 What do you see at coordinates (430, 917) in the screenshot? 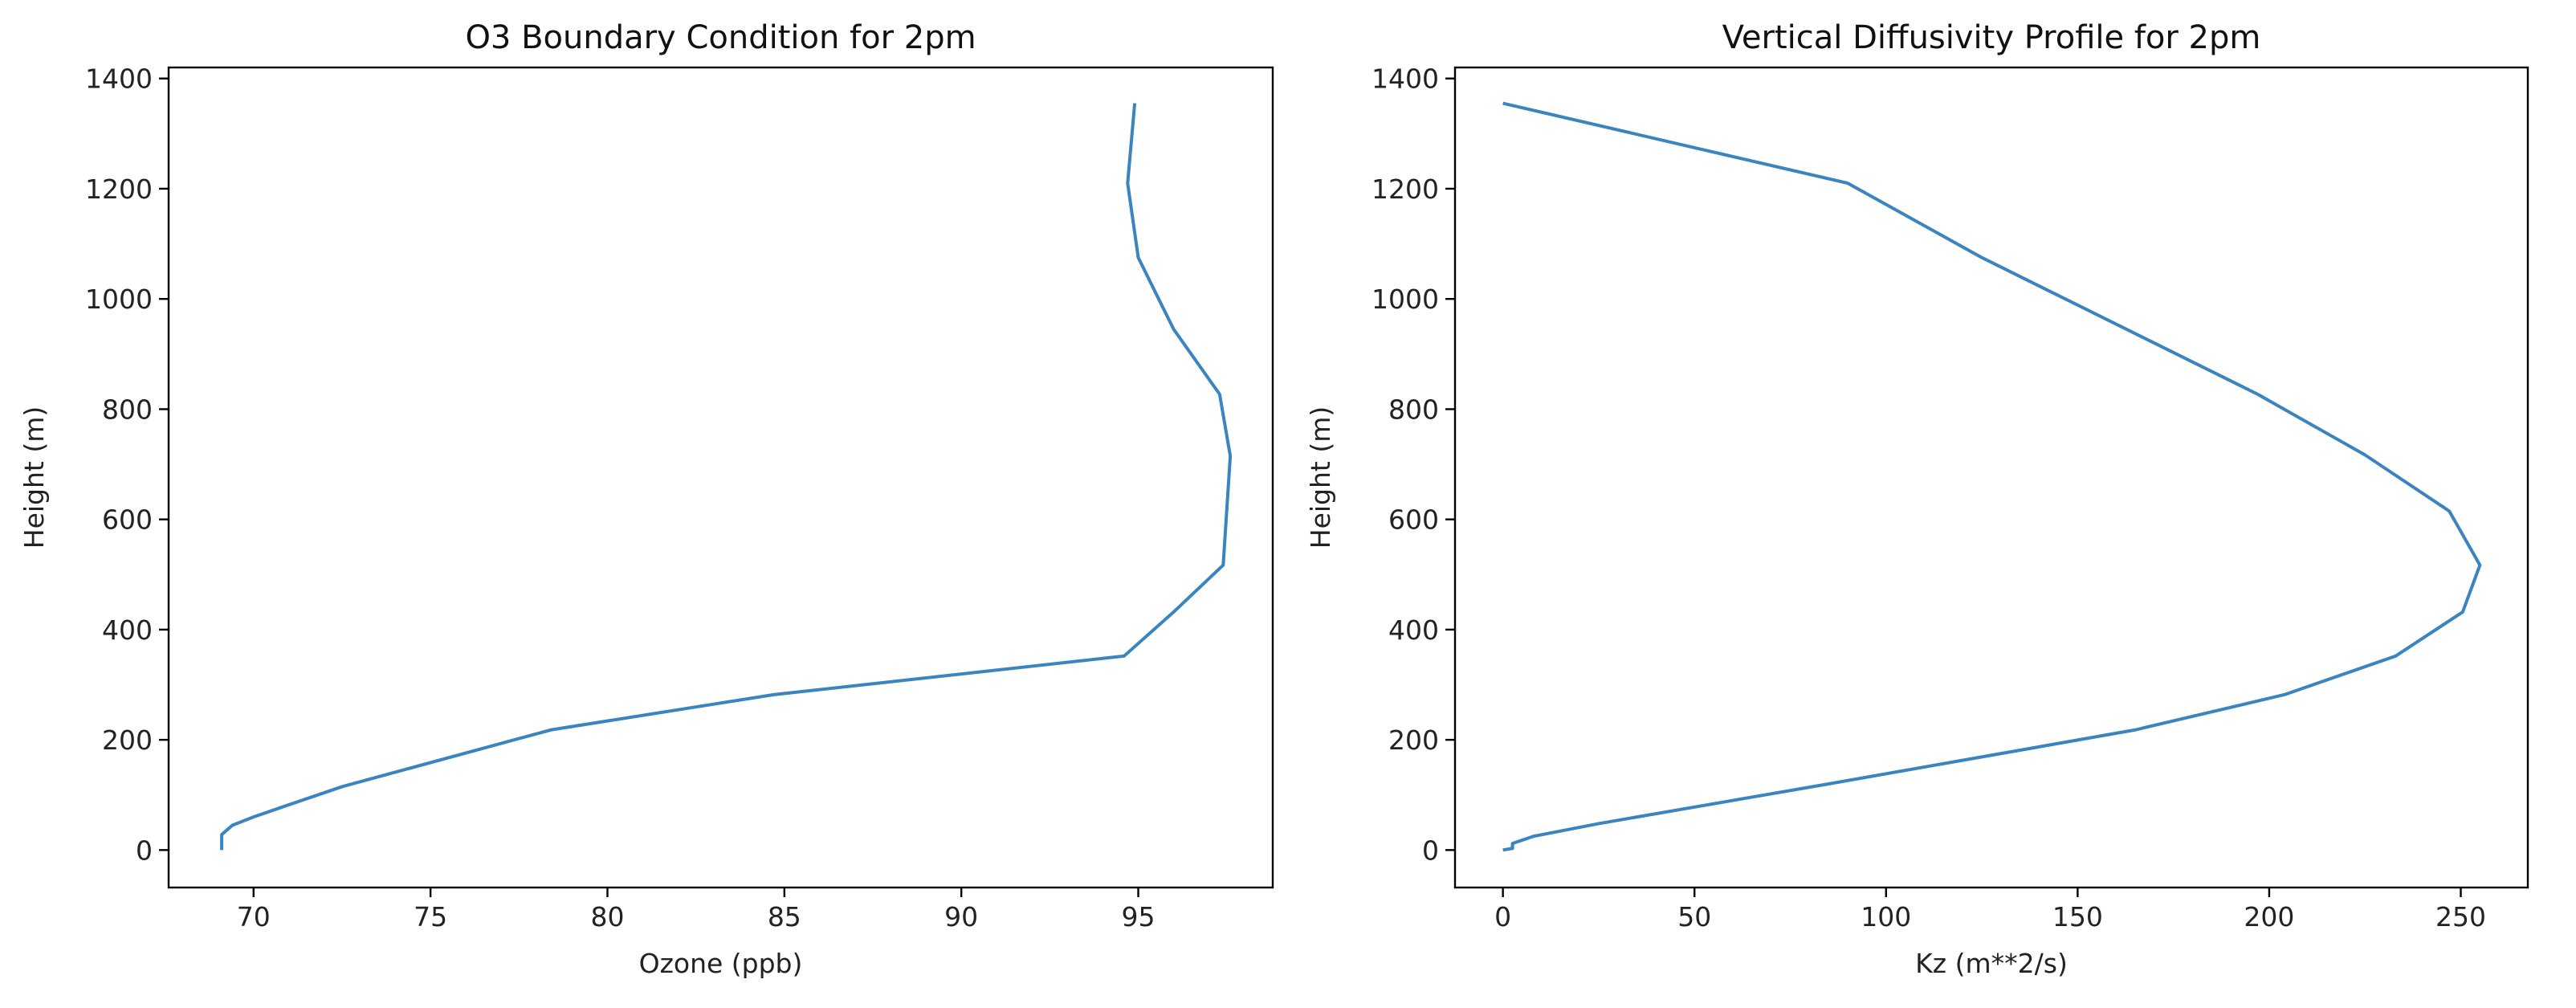
I see `ozone-x-tick-label: 75` at bounding box center [430, 917].